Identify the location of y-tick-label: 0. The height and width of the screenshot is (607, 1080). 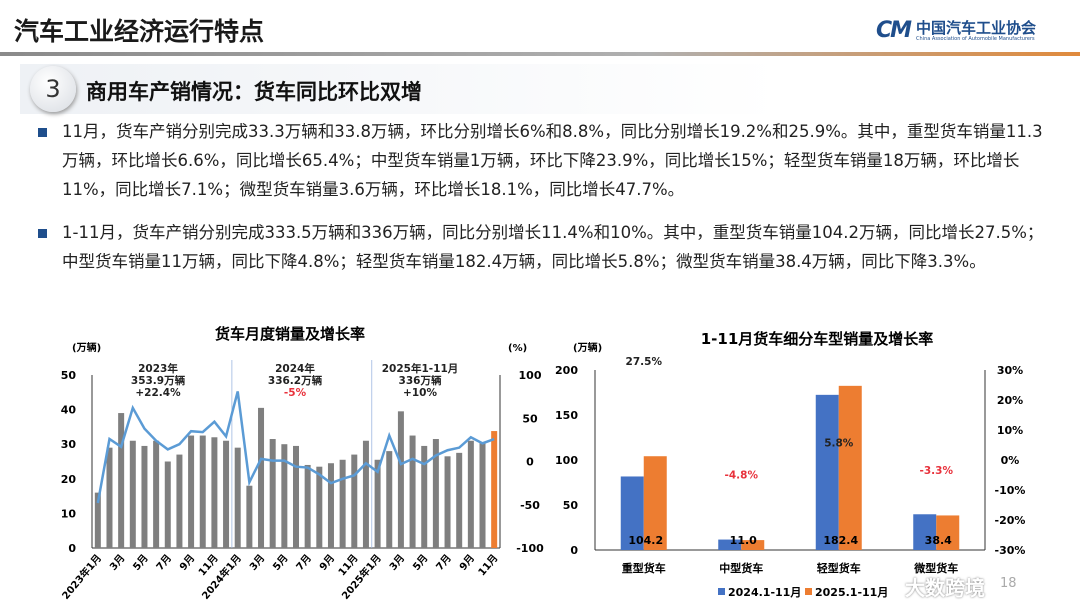
(574, 550).